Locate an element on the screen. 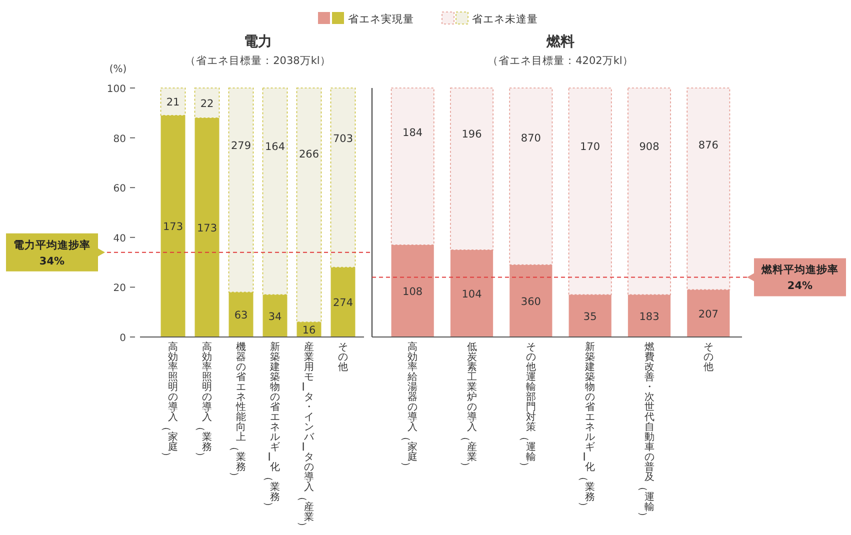 The width and height of the screenshot is (851, 535). annotation: 63 is located at coordinates (241, 316).